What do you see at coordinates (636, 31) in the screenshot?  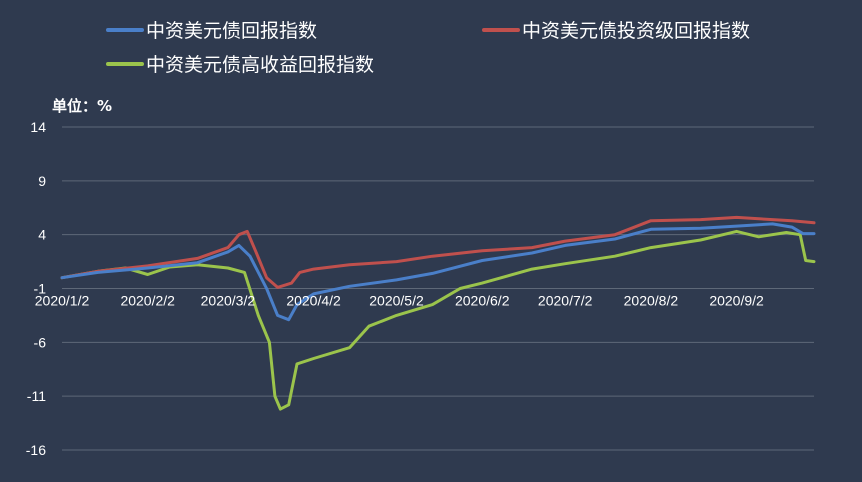 I see `legend-label-1: 中资美元债投资级回报指数` at bounding box center [636, 31].